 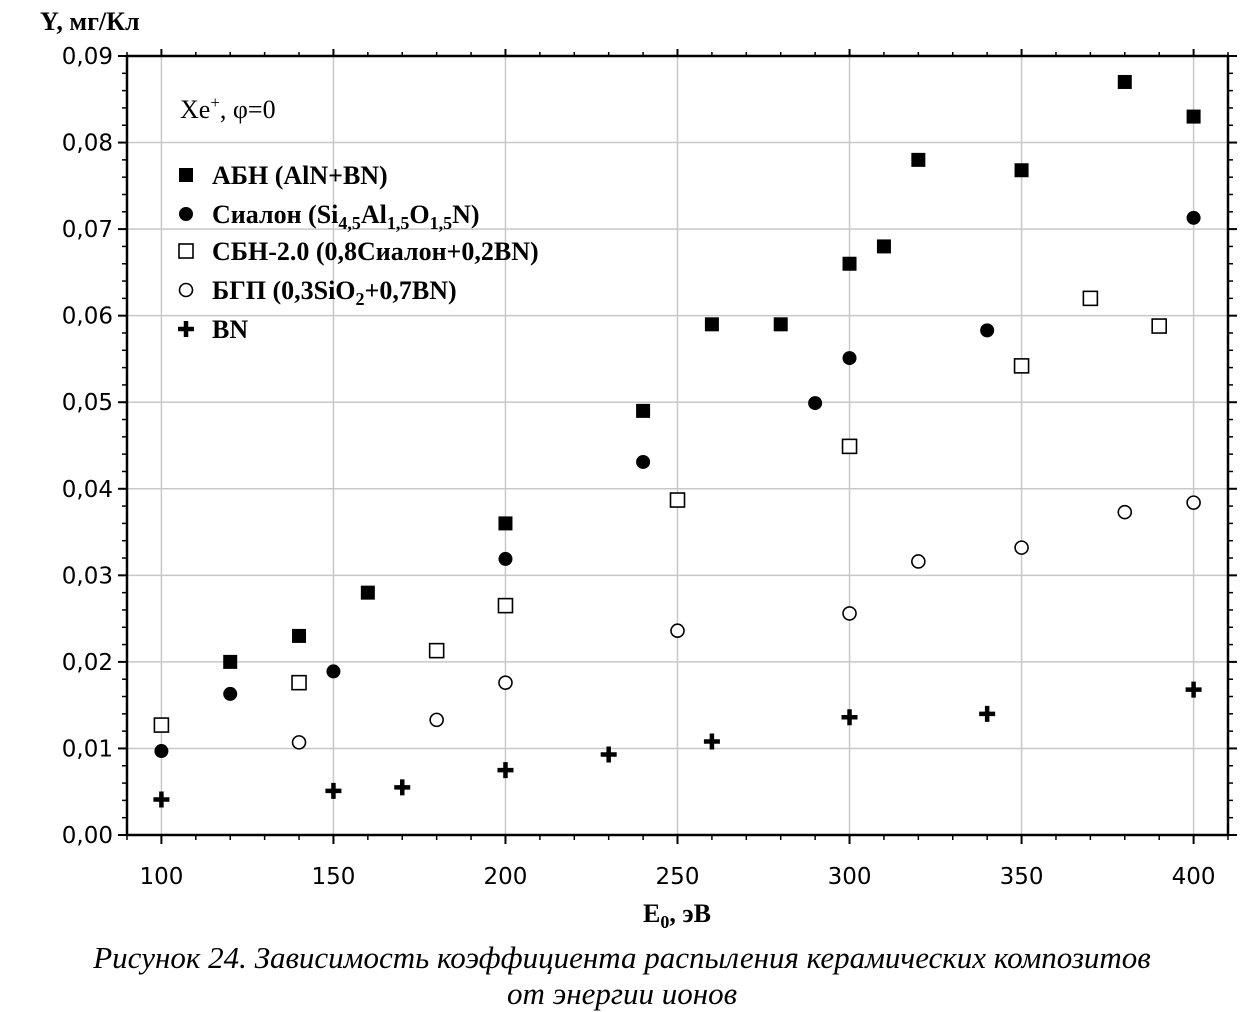 I want to click on legend-label: АБН (AlN+BN), so click(x=300, y=175).